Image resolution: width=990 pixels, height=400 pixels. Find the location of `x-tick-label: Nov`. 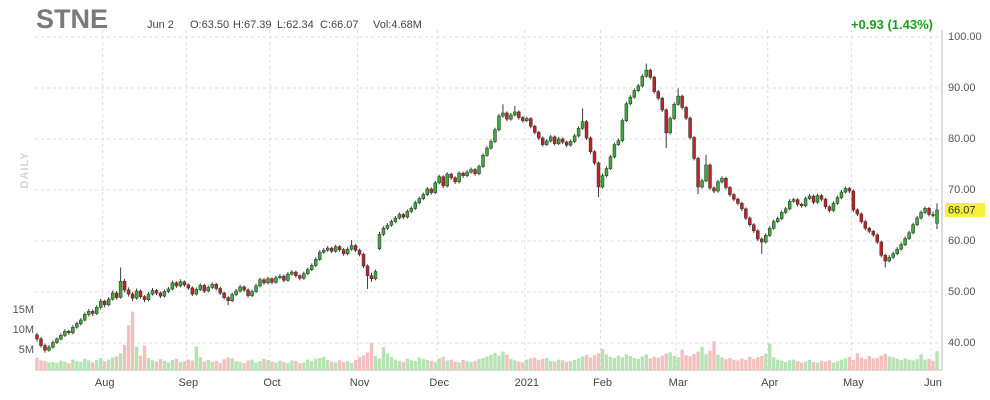

x-tick-label: Nov is located at coordinates (360, 383).